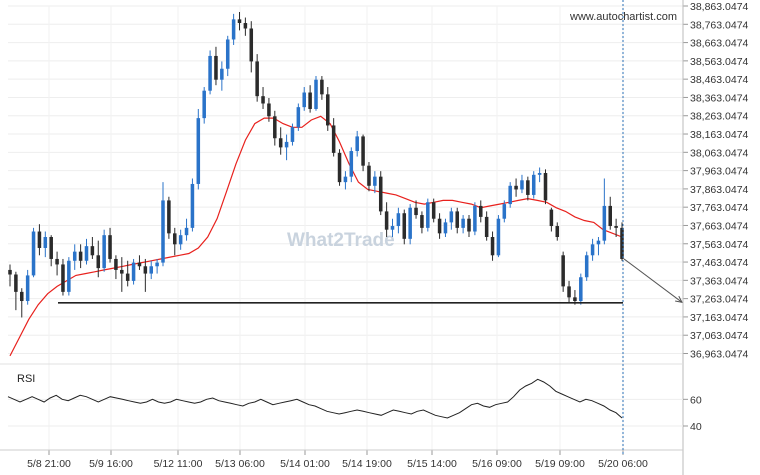  I want to click on y-tick-label: 37,063.0474, so click(719, 336).